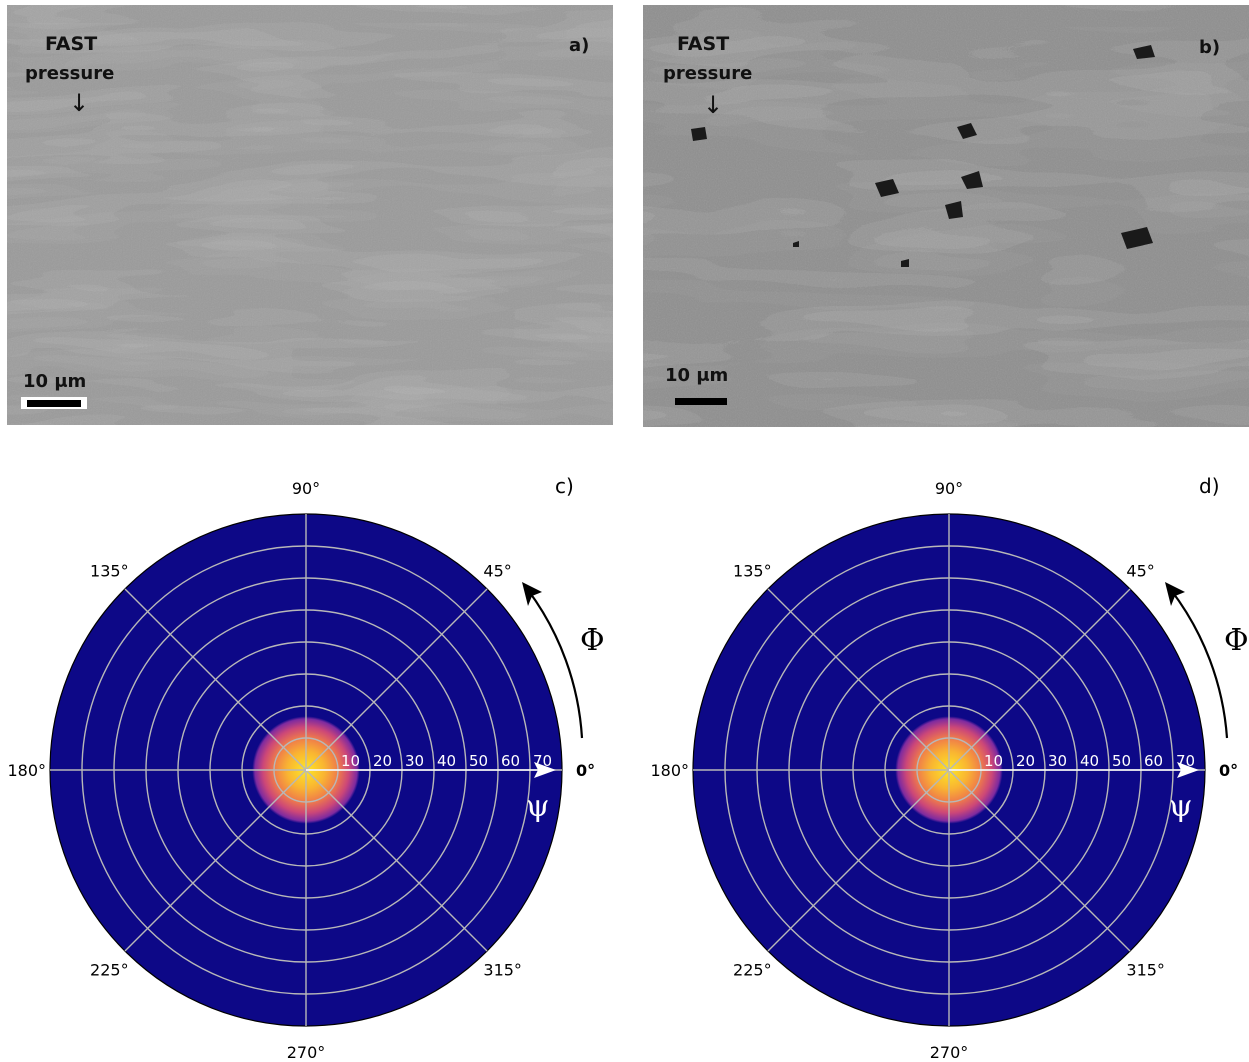 Image resolution: width=1249 pixels, height=1062 pixels. I want to click on scale-bar-label-a: 10 μm, so click(55, 381).